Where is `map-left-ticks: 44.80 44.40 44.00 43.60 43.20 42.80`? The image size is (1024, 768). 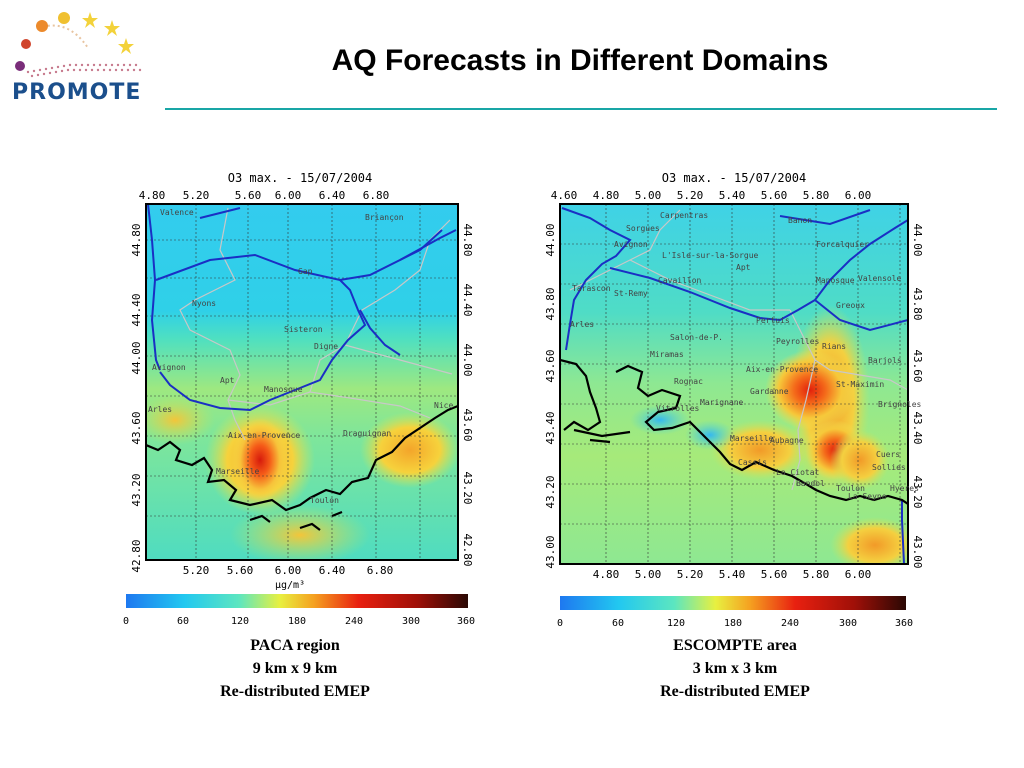 map-left-ticks: 44.80 44.40 44.00 43.60 43.20 42.80 is located at coordinates (136, 397).